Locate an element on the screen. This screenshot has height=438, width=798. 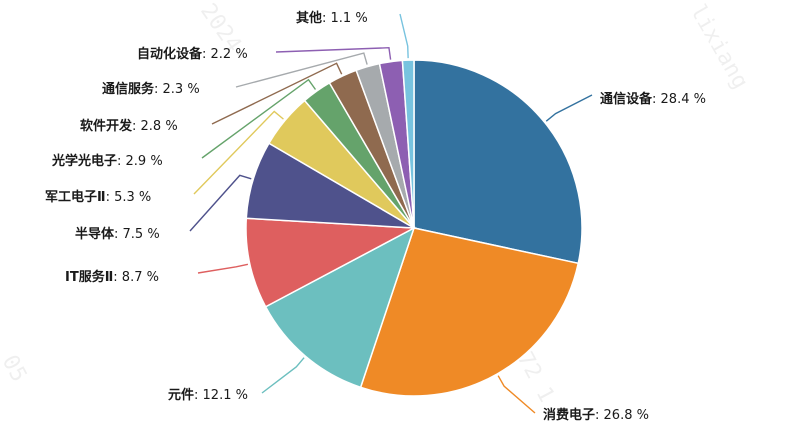
watermark-left-bottom: 05 is located at coordinates (15, 368).